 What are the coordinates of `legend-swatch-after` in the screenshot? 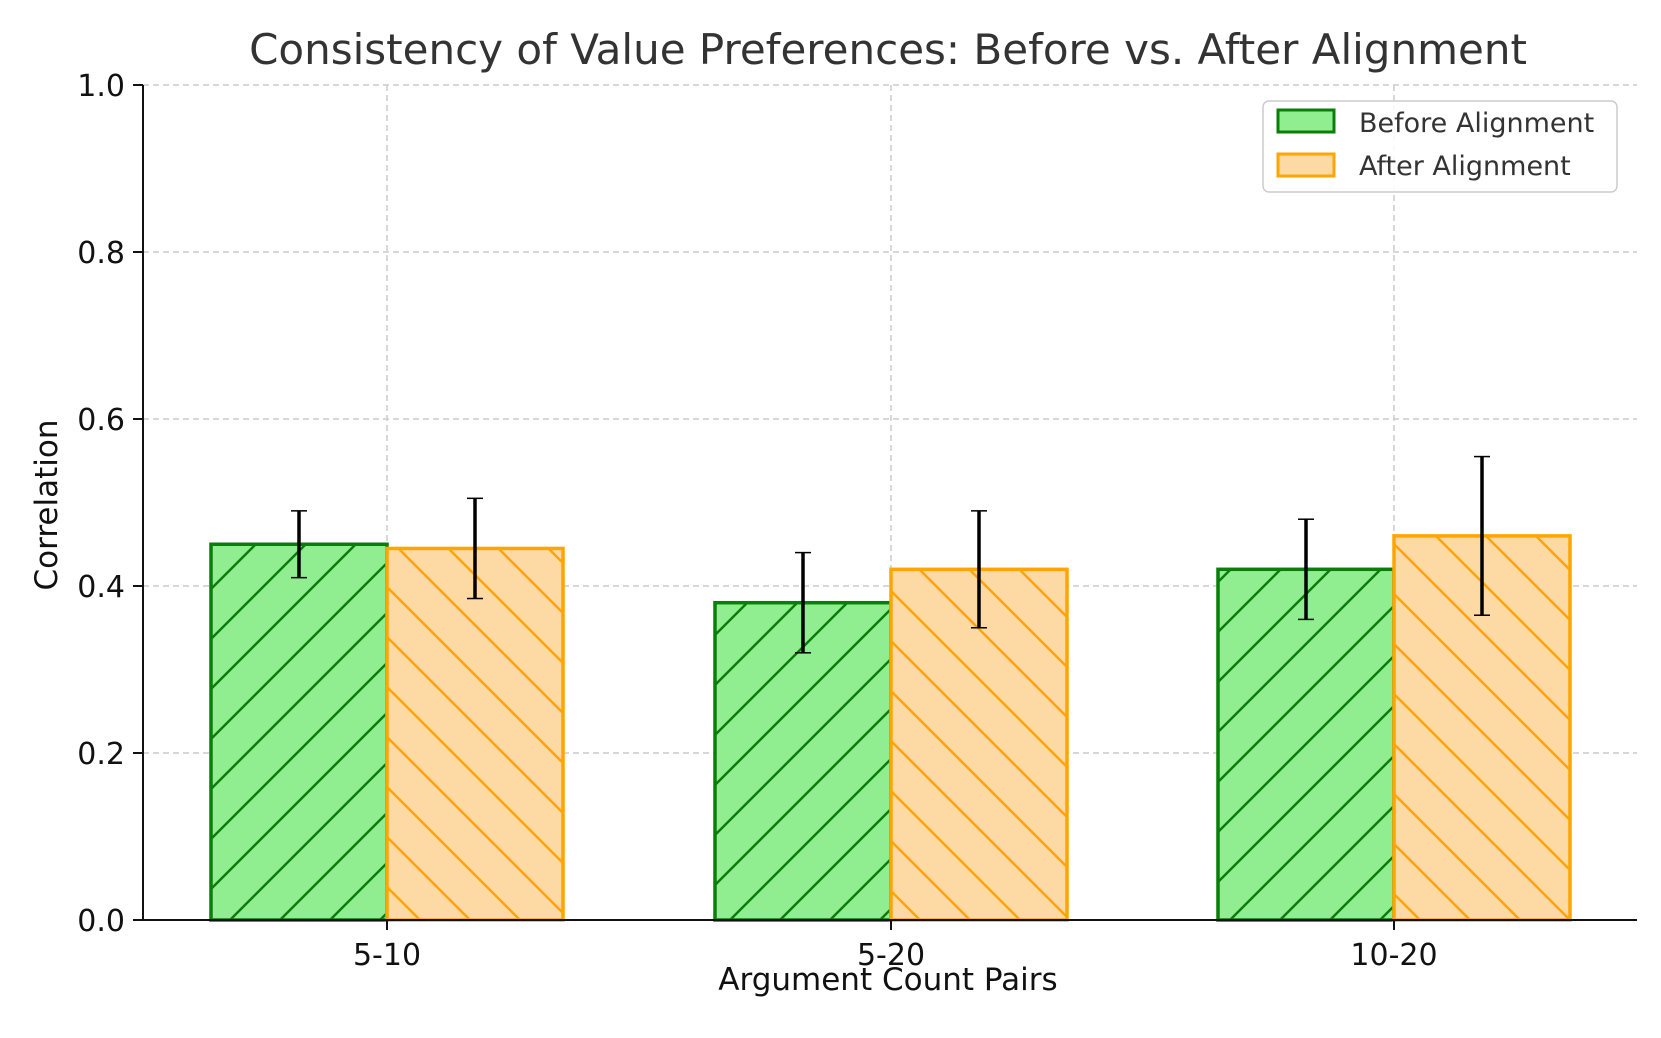 It's located at (1306, 165).